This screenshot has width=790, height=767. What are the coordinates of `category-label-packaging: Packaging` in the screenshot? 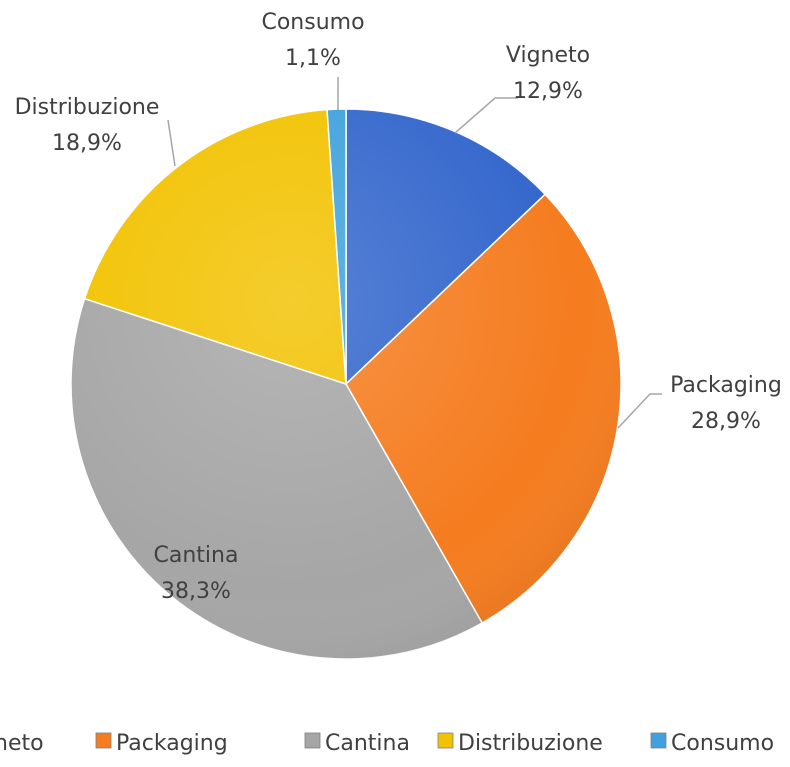 It's located at (726, 385).